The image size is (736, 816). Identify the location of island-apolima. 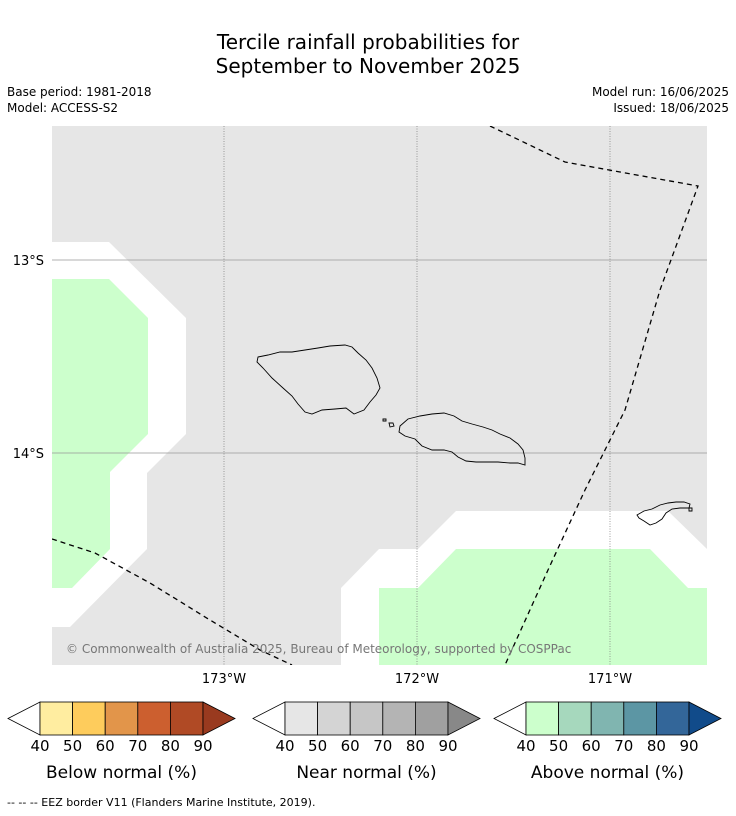
(391, 425).